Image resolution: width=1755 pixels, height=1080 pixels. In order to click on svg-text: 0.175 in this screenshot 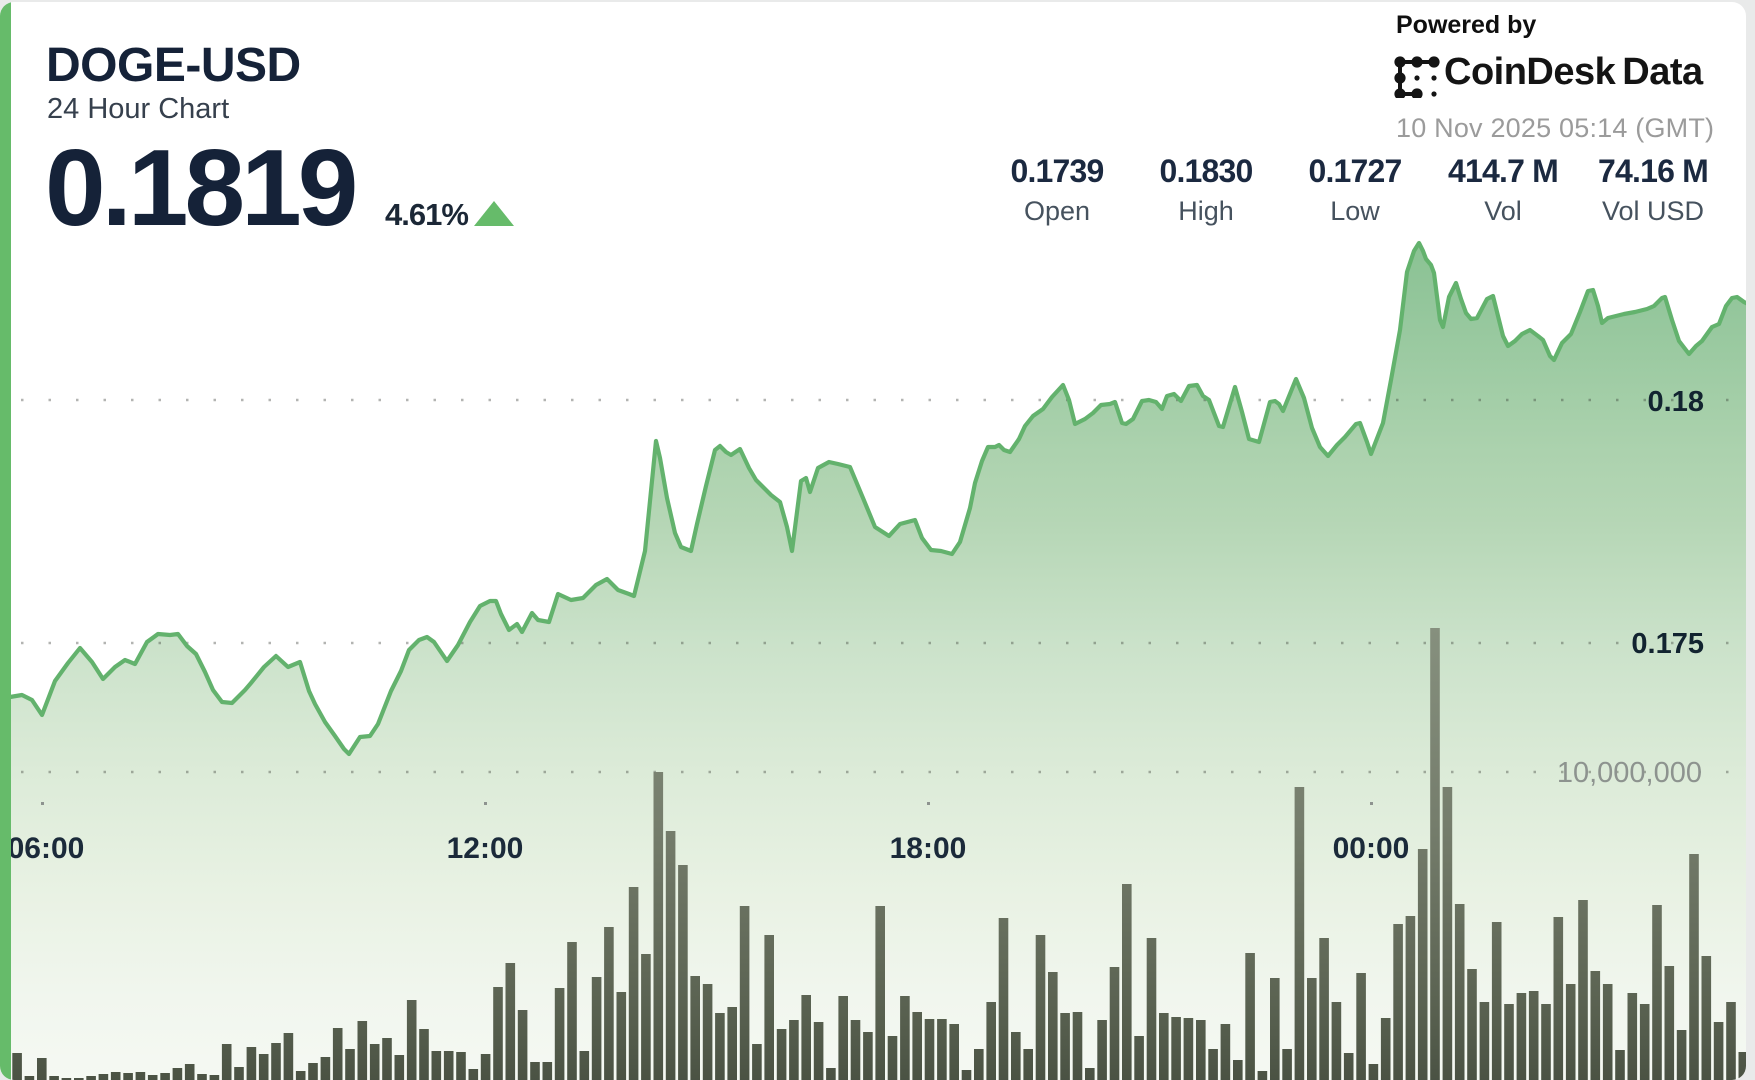, I will do `click(1667, 644)`.